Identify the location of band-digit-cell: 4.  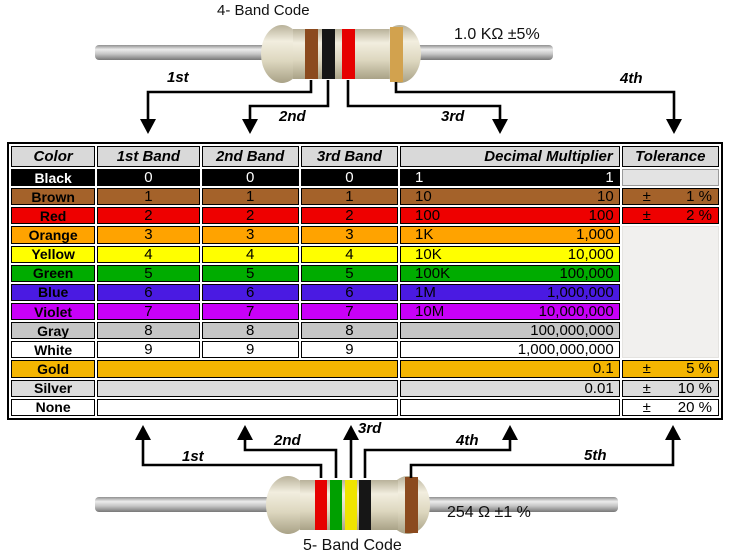
(148, 254).